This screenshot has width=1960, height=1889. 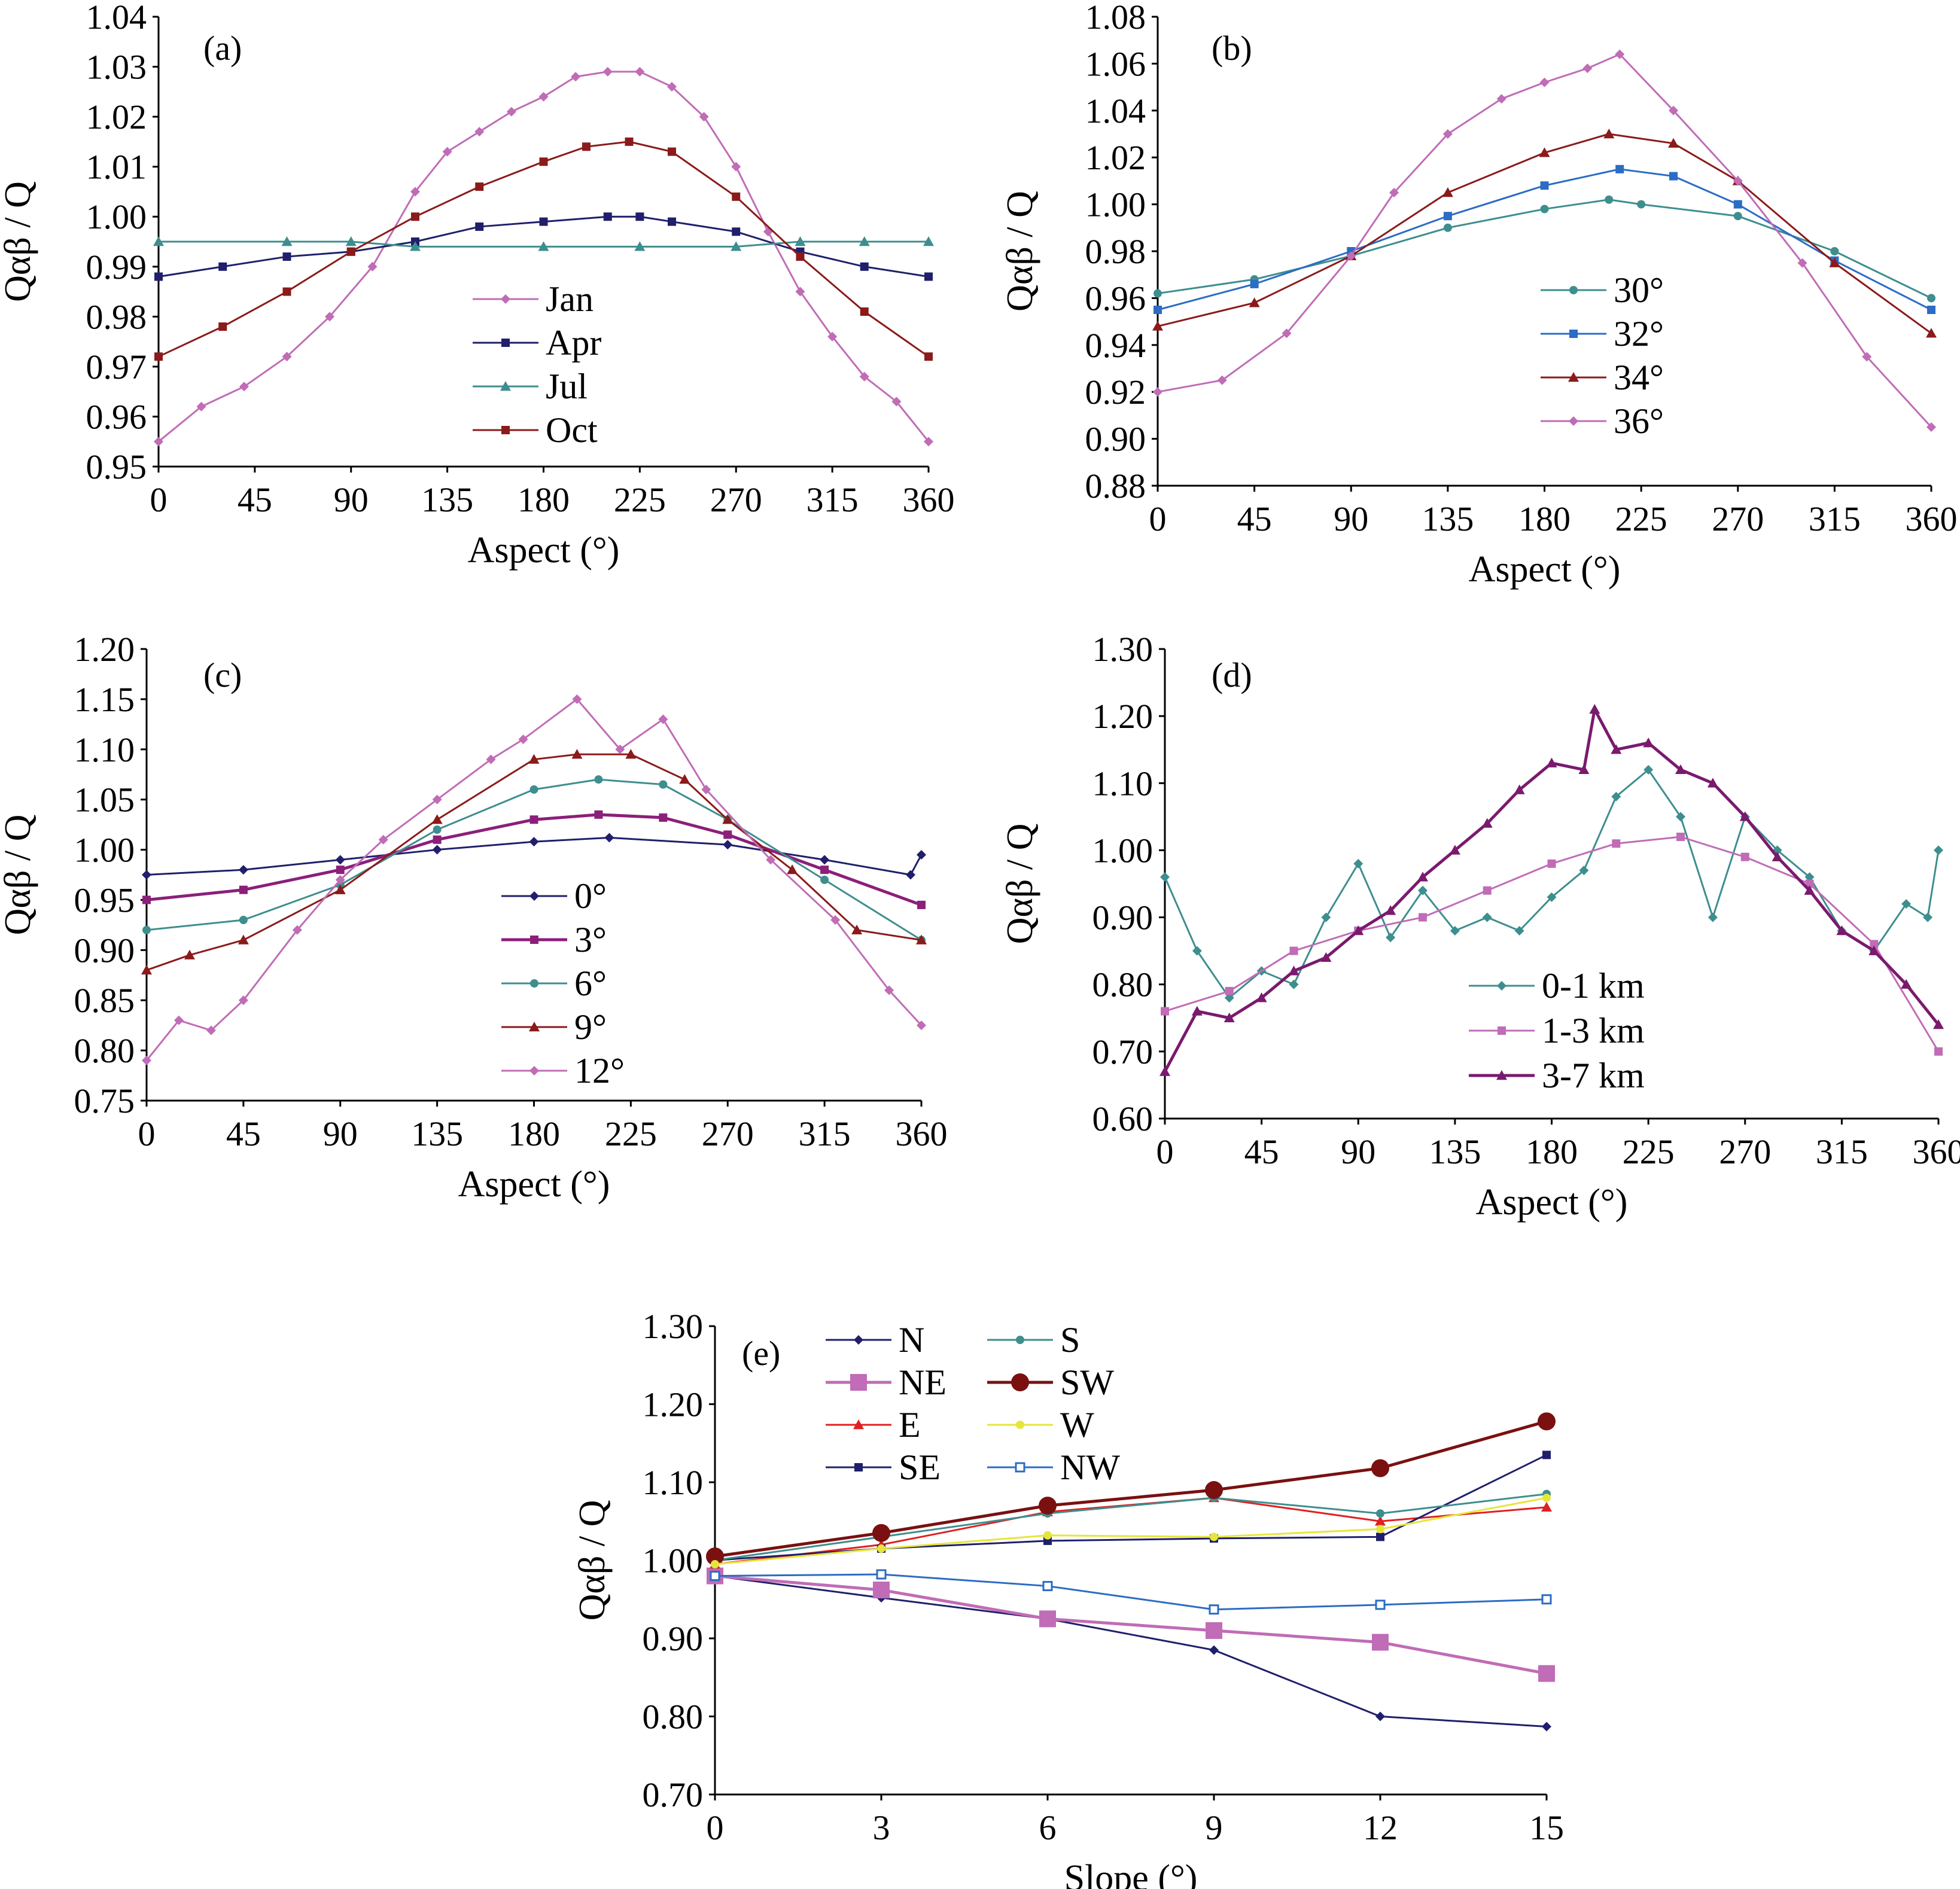 What do you see at coordinates (1115, 392) in the screenshot?
I see `y-tick-label: 0.92` at bounding box center [1115, 392].